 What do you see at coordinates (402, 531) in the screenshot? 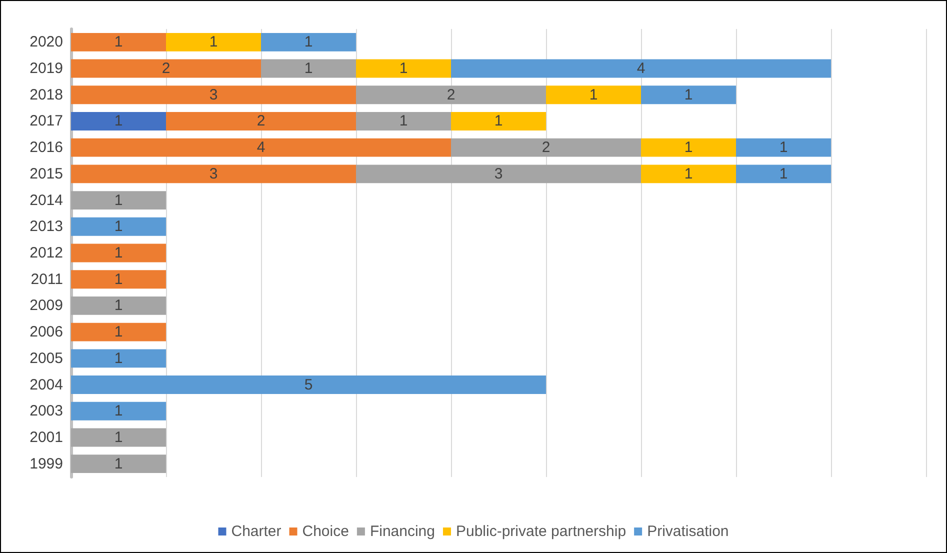
I see `legend-label: Financing` at bounding box center [402, 531].